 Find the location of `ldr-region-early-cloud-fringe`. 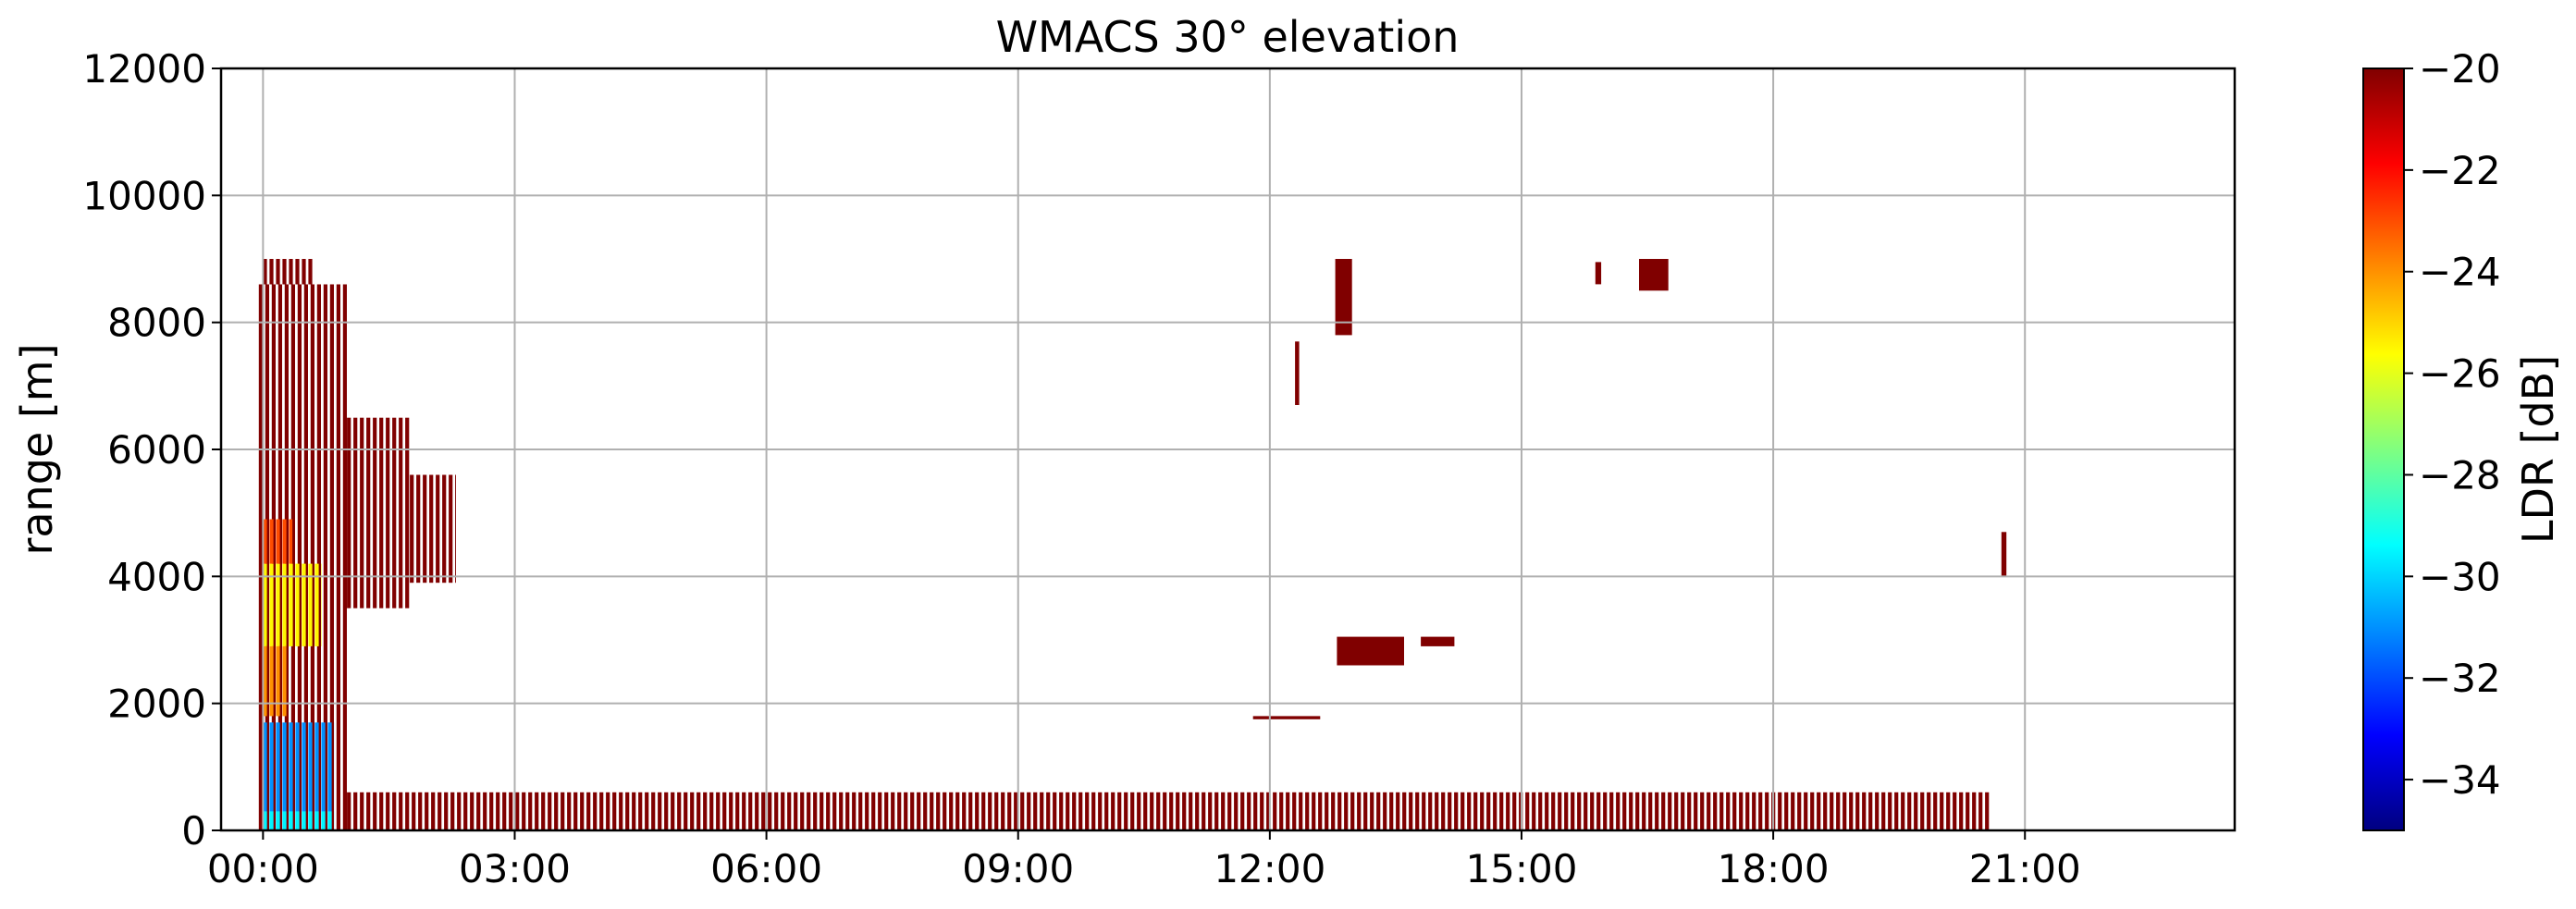

ldr-region-early-cloud-fringe is located at coordinates (433, 529).